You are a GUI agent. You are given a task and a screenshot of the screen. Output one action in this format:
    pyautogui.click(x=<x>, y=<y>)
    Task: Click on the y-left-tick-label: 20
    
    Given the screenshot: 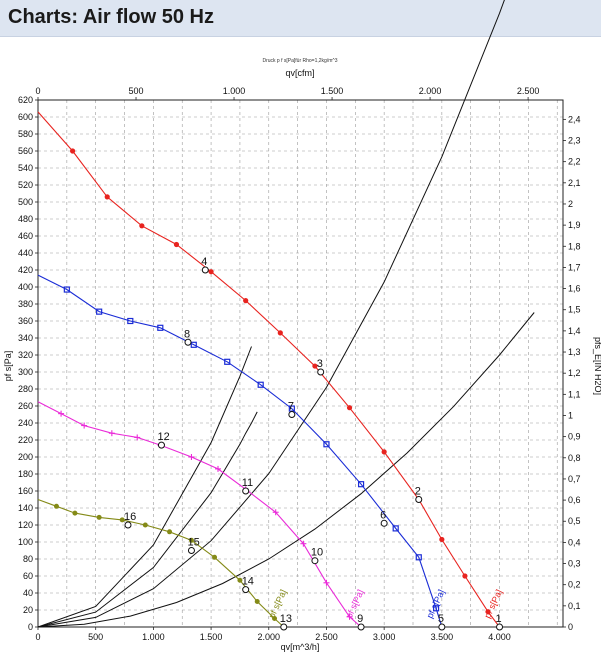 What is the action you would take?
    pyautogui.click(x=28, y=610)
    